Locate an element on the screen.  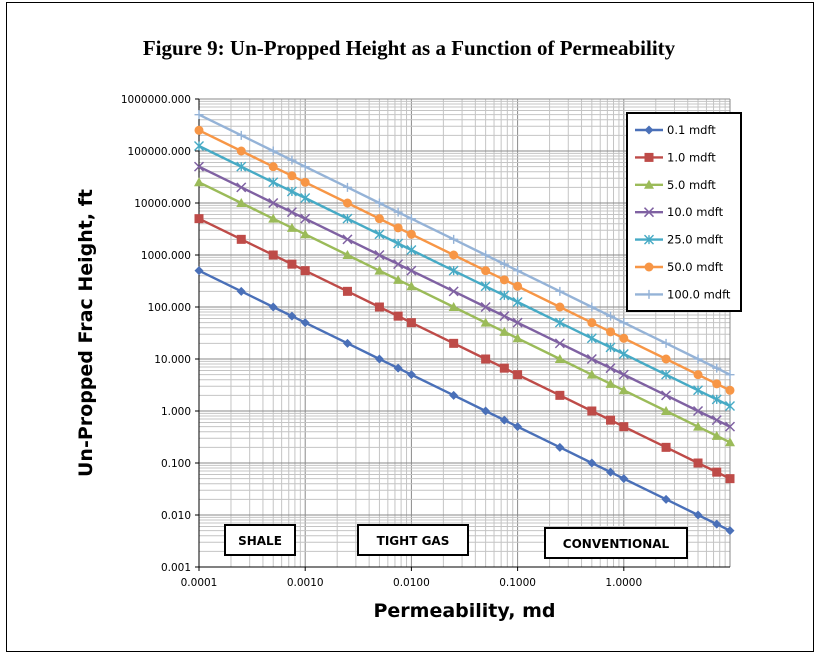
region-text: SHALE is located at coordinates (260, 541).